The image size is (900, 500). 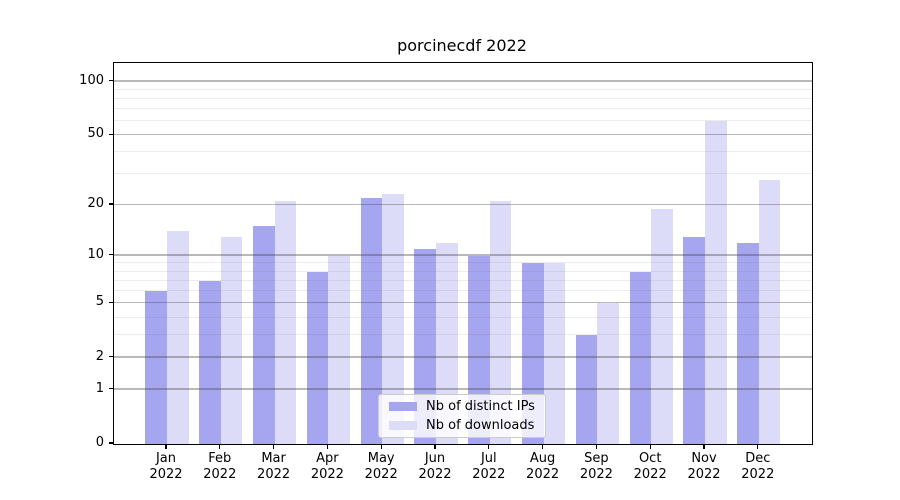 What do you see at coordinates (467, 407) in the screenshot?
I see `legend-item-distinct-ips: Nb of distinct IPs` at bounding box center [467, 407].